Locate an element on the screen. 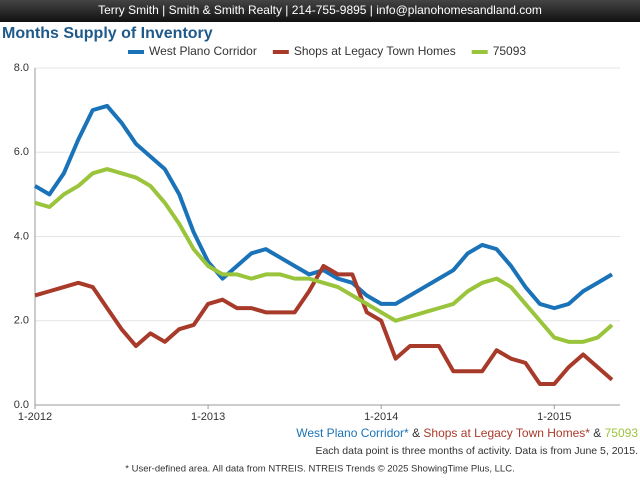  y-tick-label: 6.0 is located at coordinates (21, 152).